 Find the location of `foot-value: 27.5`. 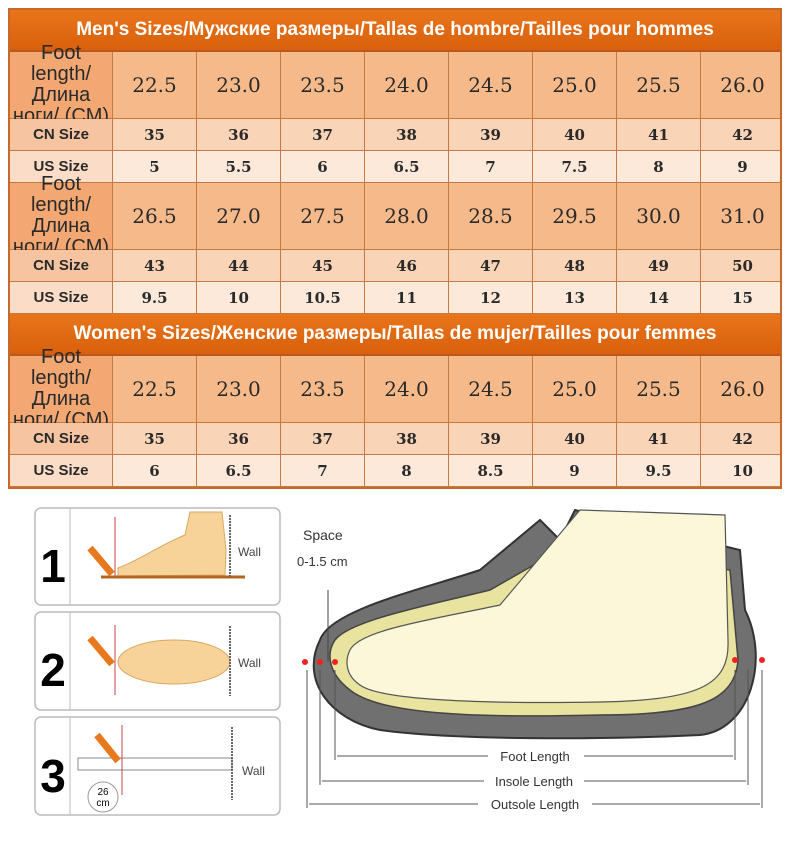

foot-value: 27.5 is located at coordinates (322, 216).